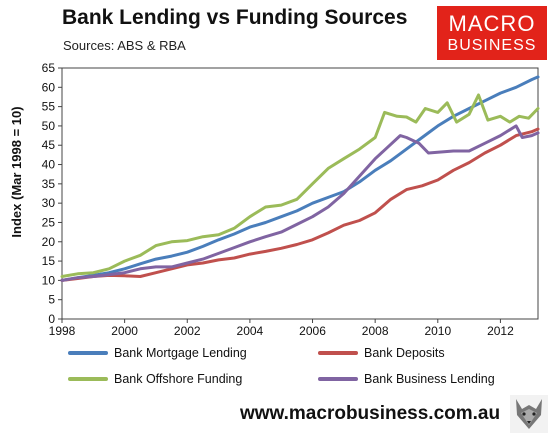 The image size is (553, 436). What do you see at coordinates (62, 331) in the screenshot?
I see `x-tick-label: 1998` at bounding box center [62, 331].